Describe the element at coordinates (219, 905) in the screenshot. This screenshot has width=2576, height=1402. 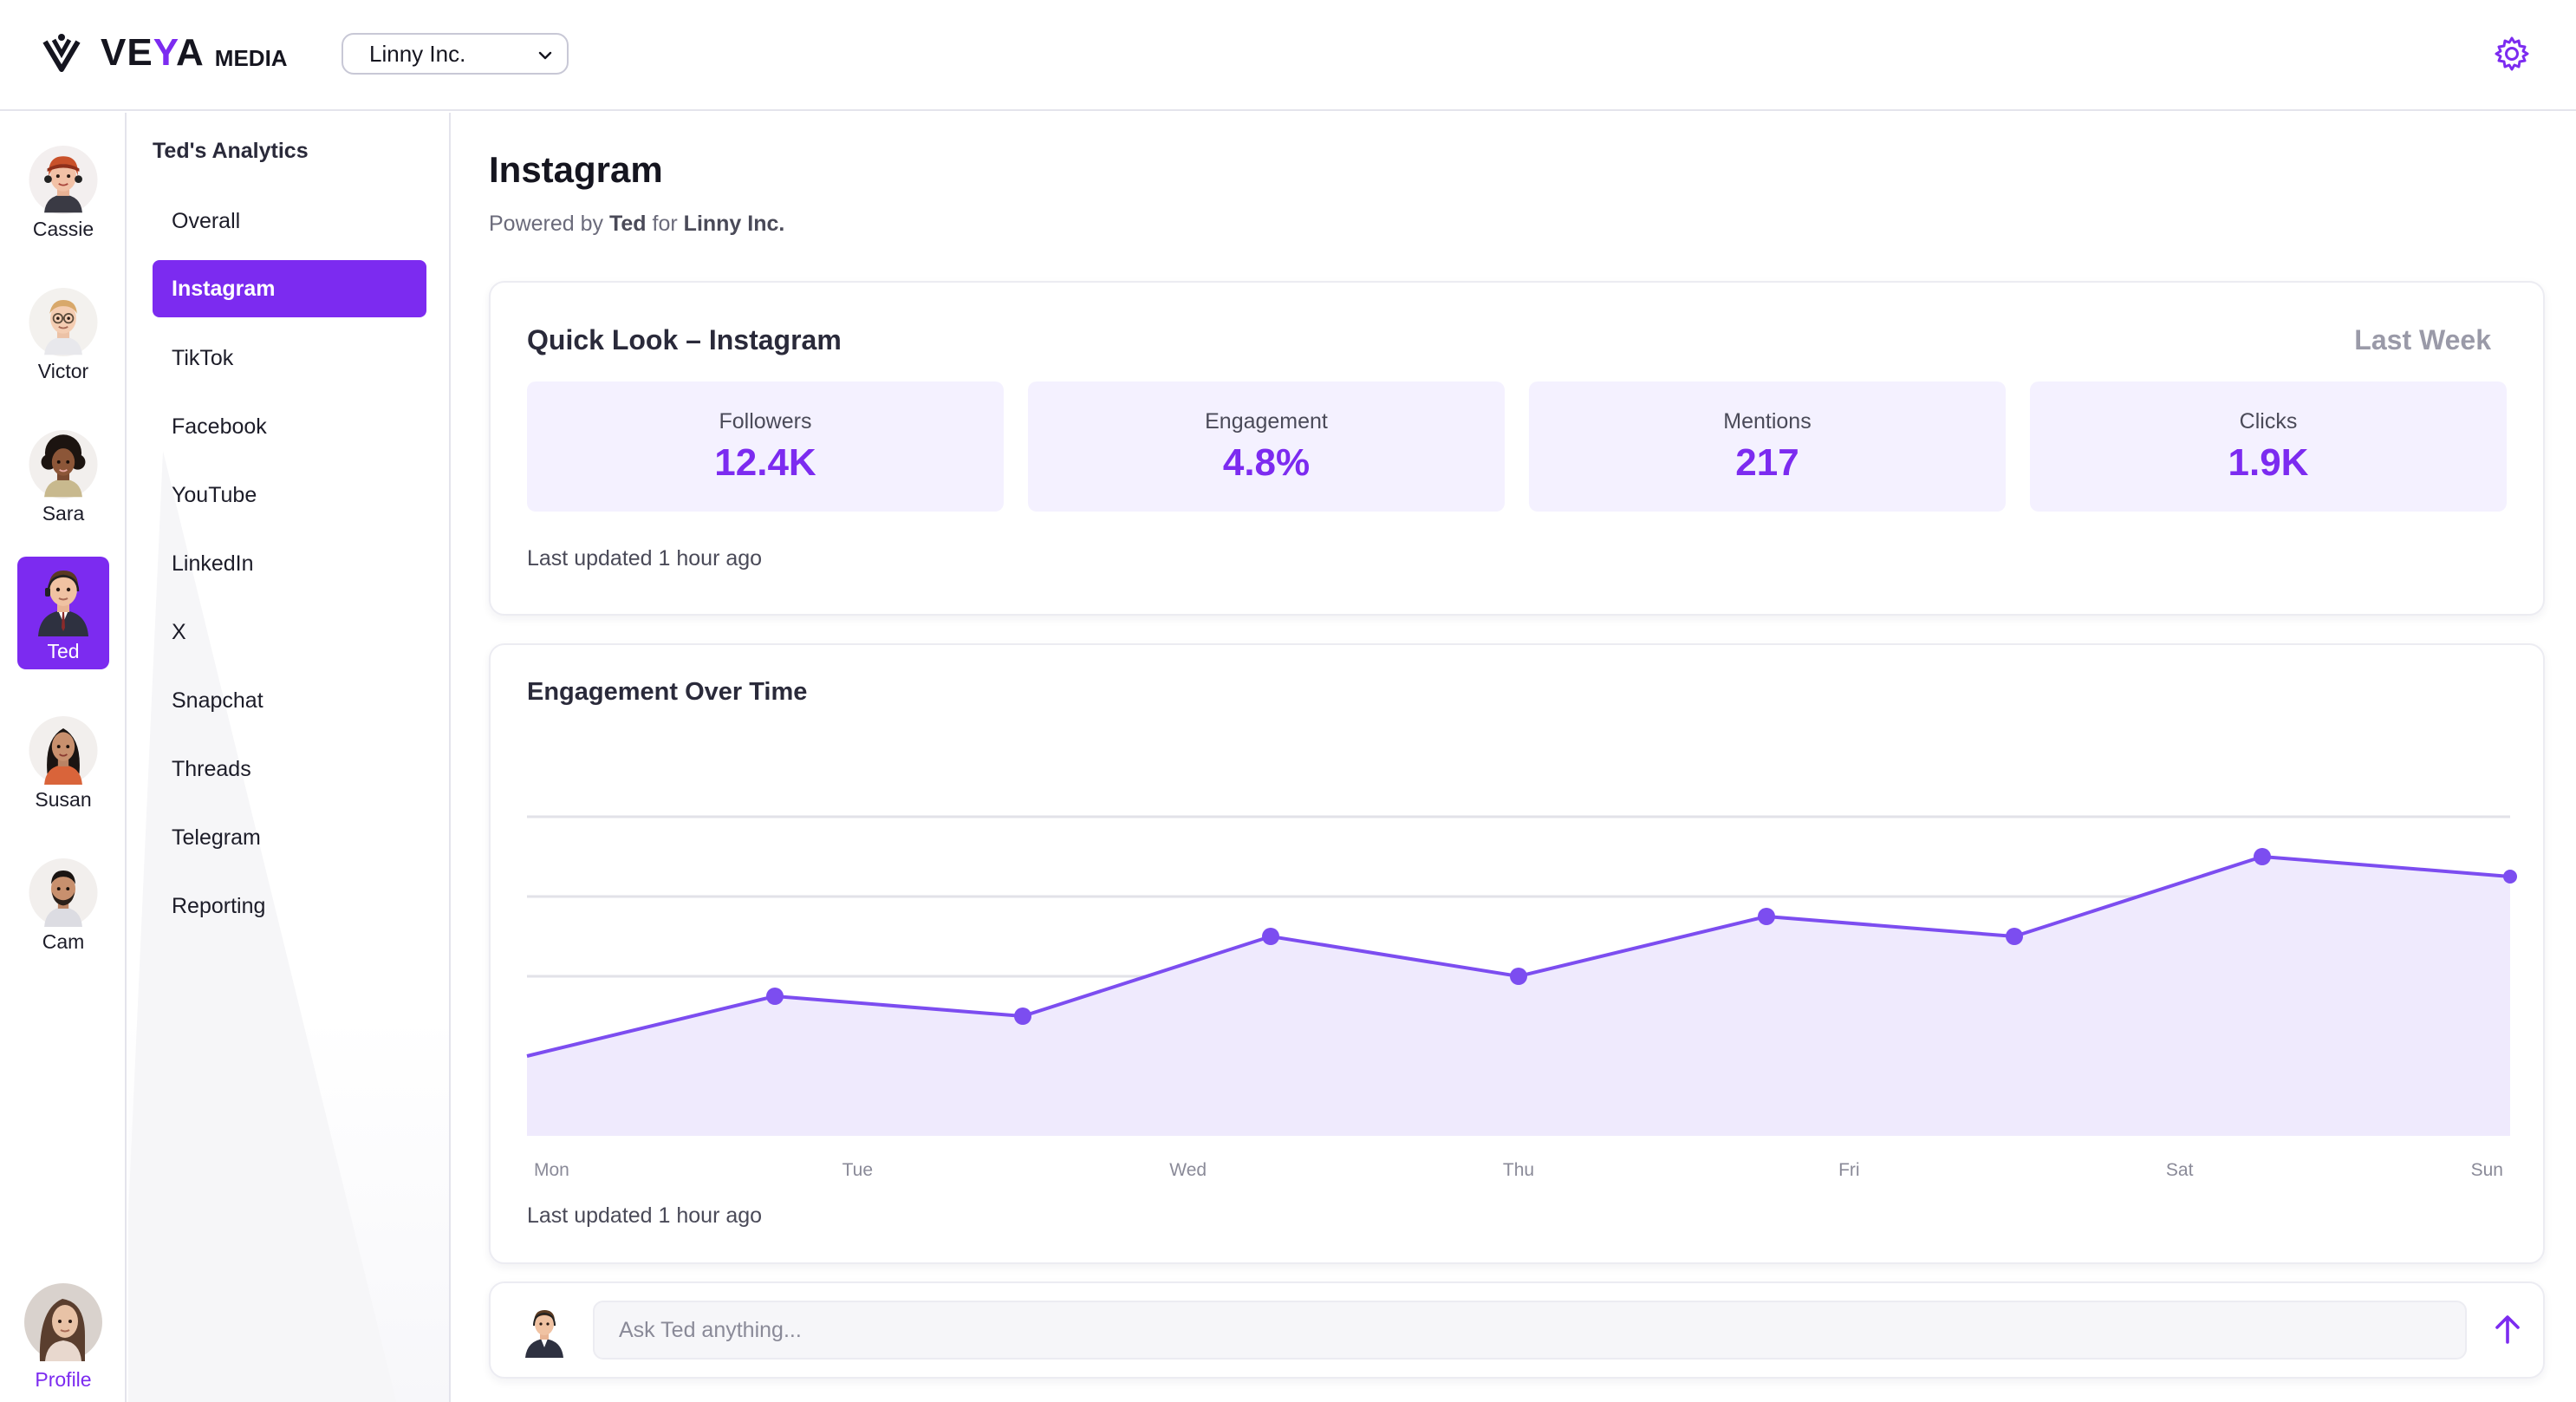
I see `nav-item-reporting: Reporting` at that location.